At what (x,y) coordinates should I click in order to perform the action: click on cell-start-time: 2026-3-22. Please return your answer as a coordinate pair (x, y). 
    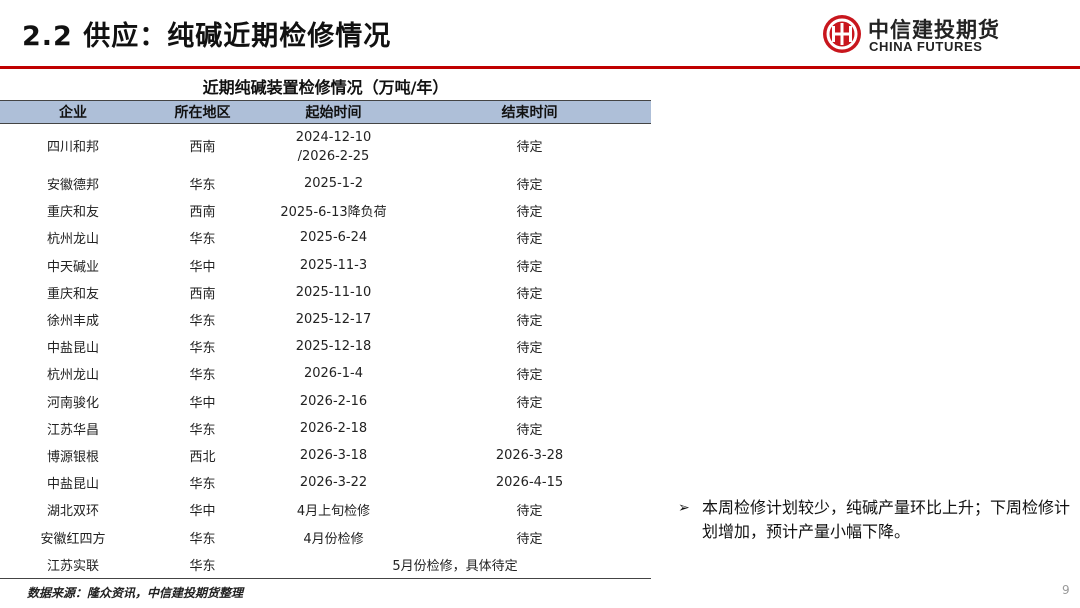
    Looking at the image, I should click on (333, 483).